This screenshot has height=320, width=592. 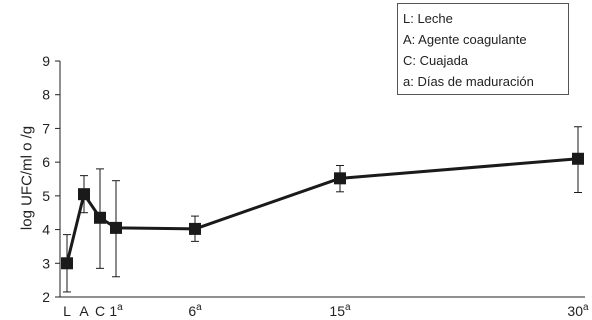 What do you see at coordinates (436, 60) in the screenshot?
I see `legend-entry-cuajada: C: Cuajada` at bounding box center [436, 60].